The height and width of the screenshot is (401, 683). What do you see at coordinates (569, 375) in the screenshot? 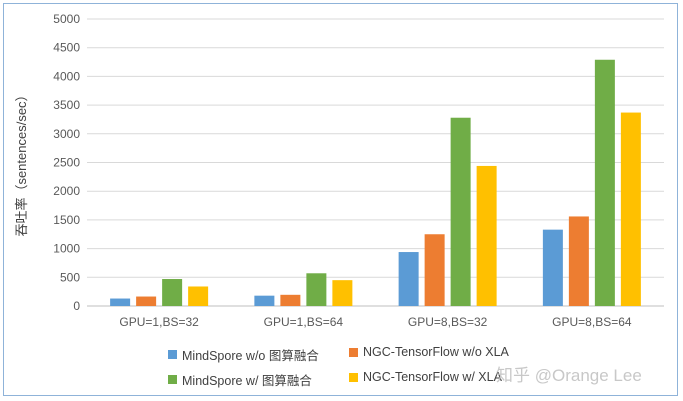
I see `watermark: 知乎 @Orange Lee` at bounding box center [569, 375].